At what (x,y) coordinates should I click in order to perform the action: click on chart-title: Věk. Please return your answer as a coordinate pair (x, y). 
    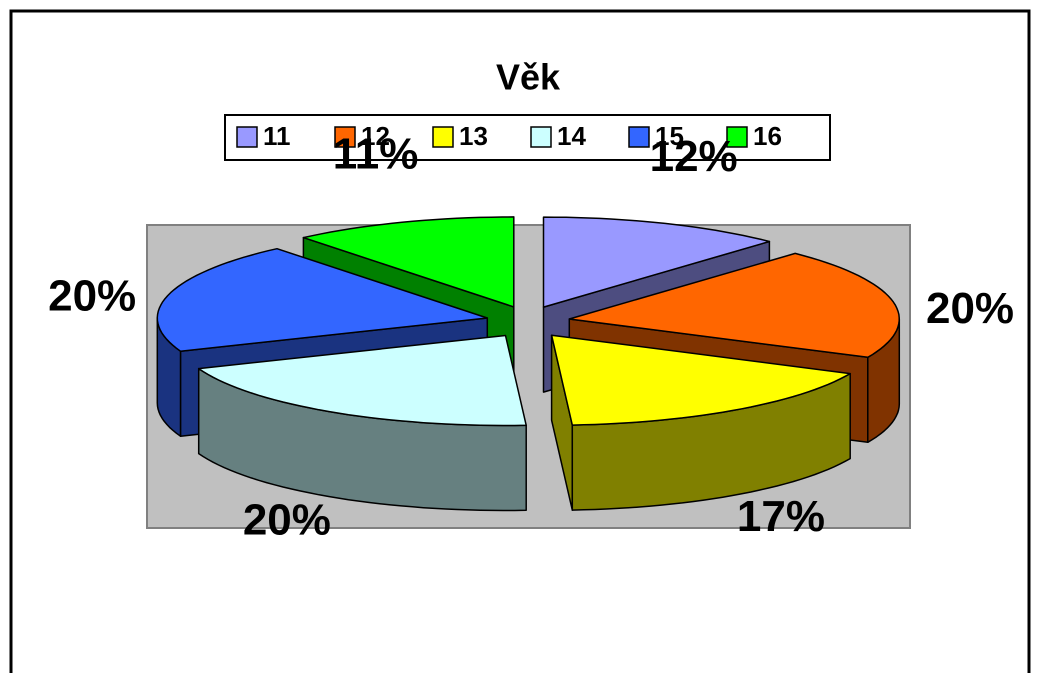
    Looking at the image, I should click on (528, 77).